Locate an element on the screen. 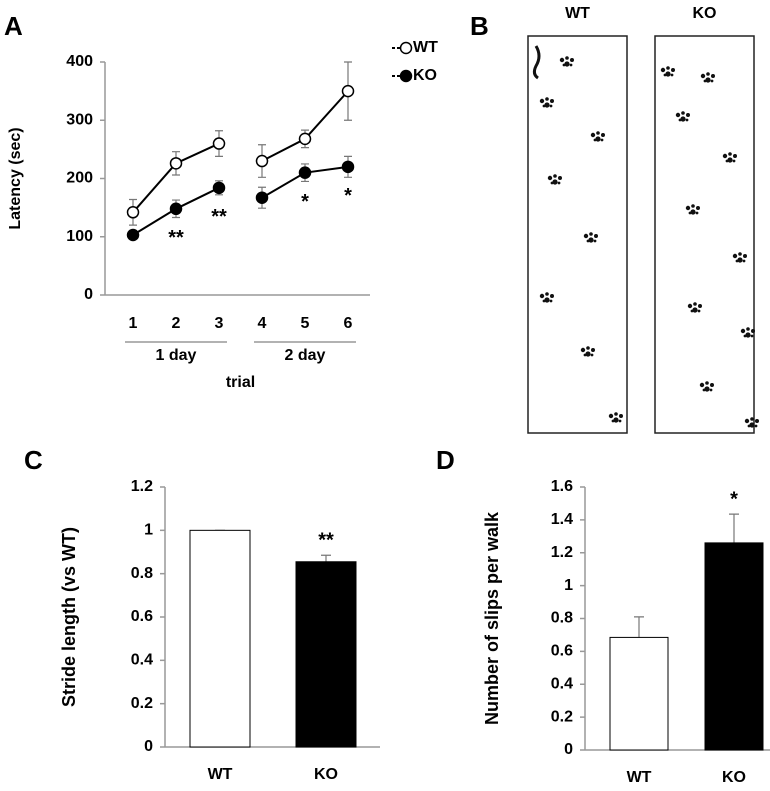  error-bar is located at coordinates (639, 627).